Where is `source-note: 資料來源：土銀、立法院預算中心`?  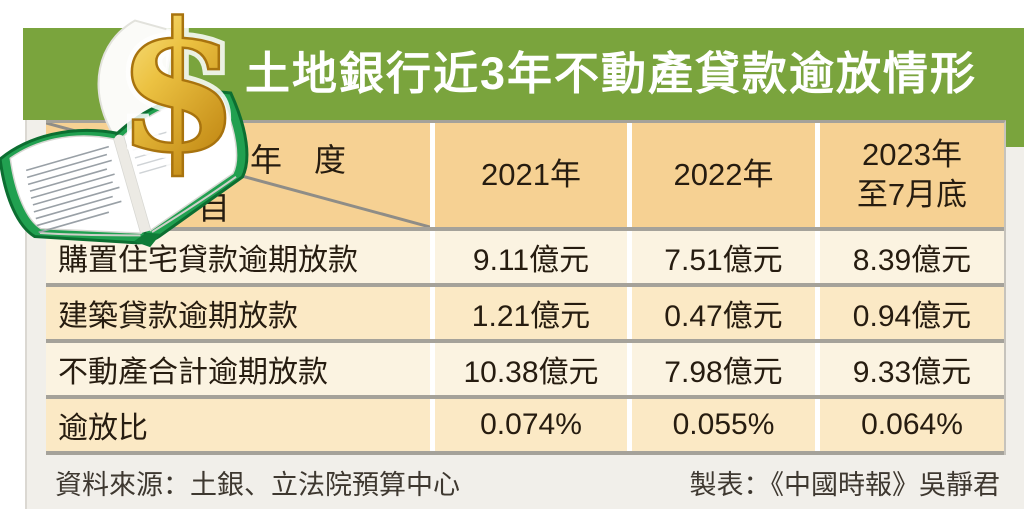 source-note: 資料來源：土銀、立法院預算中心 is located at coordinates (257, 484).